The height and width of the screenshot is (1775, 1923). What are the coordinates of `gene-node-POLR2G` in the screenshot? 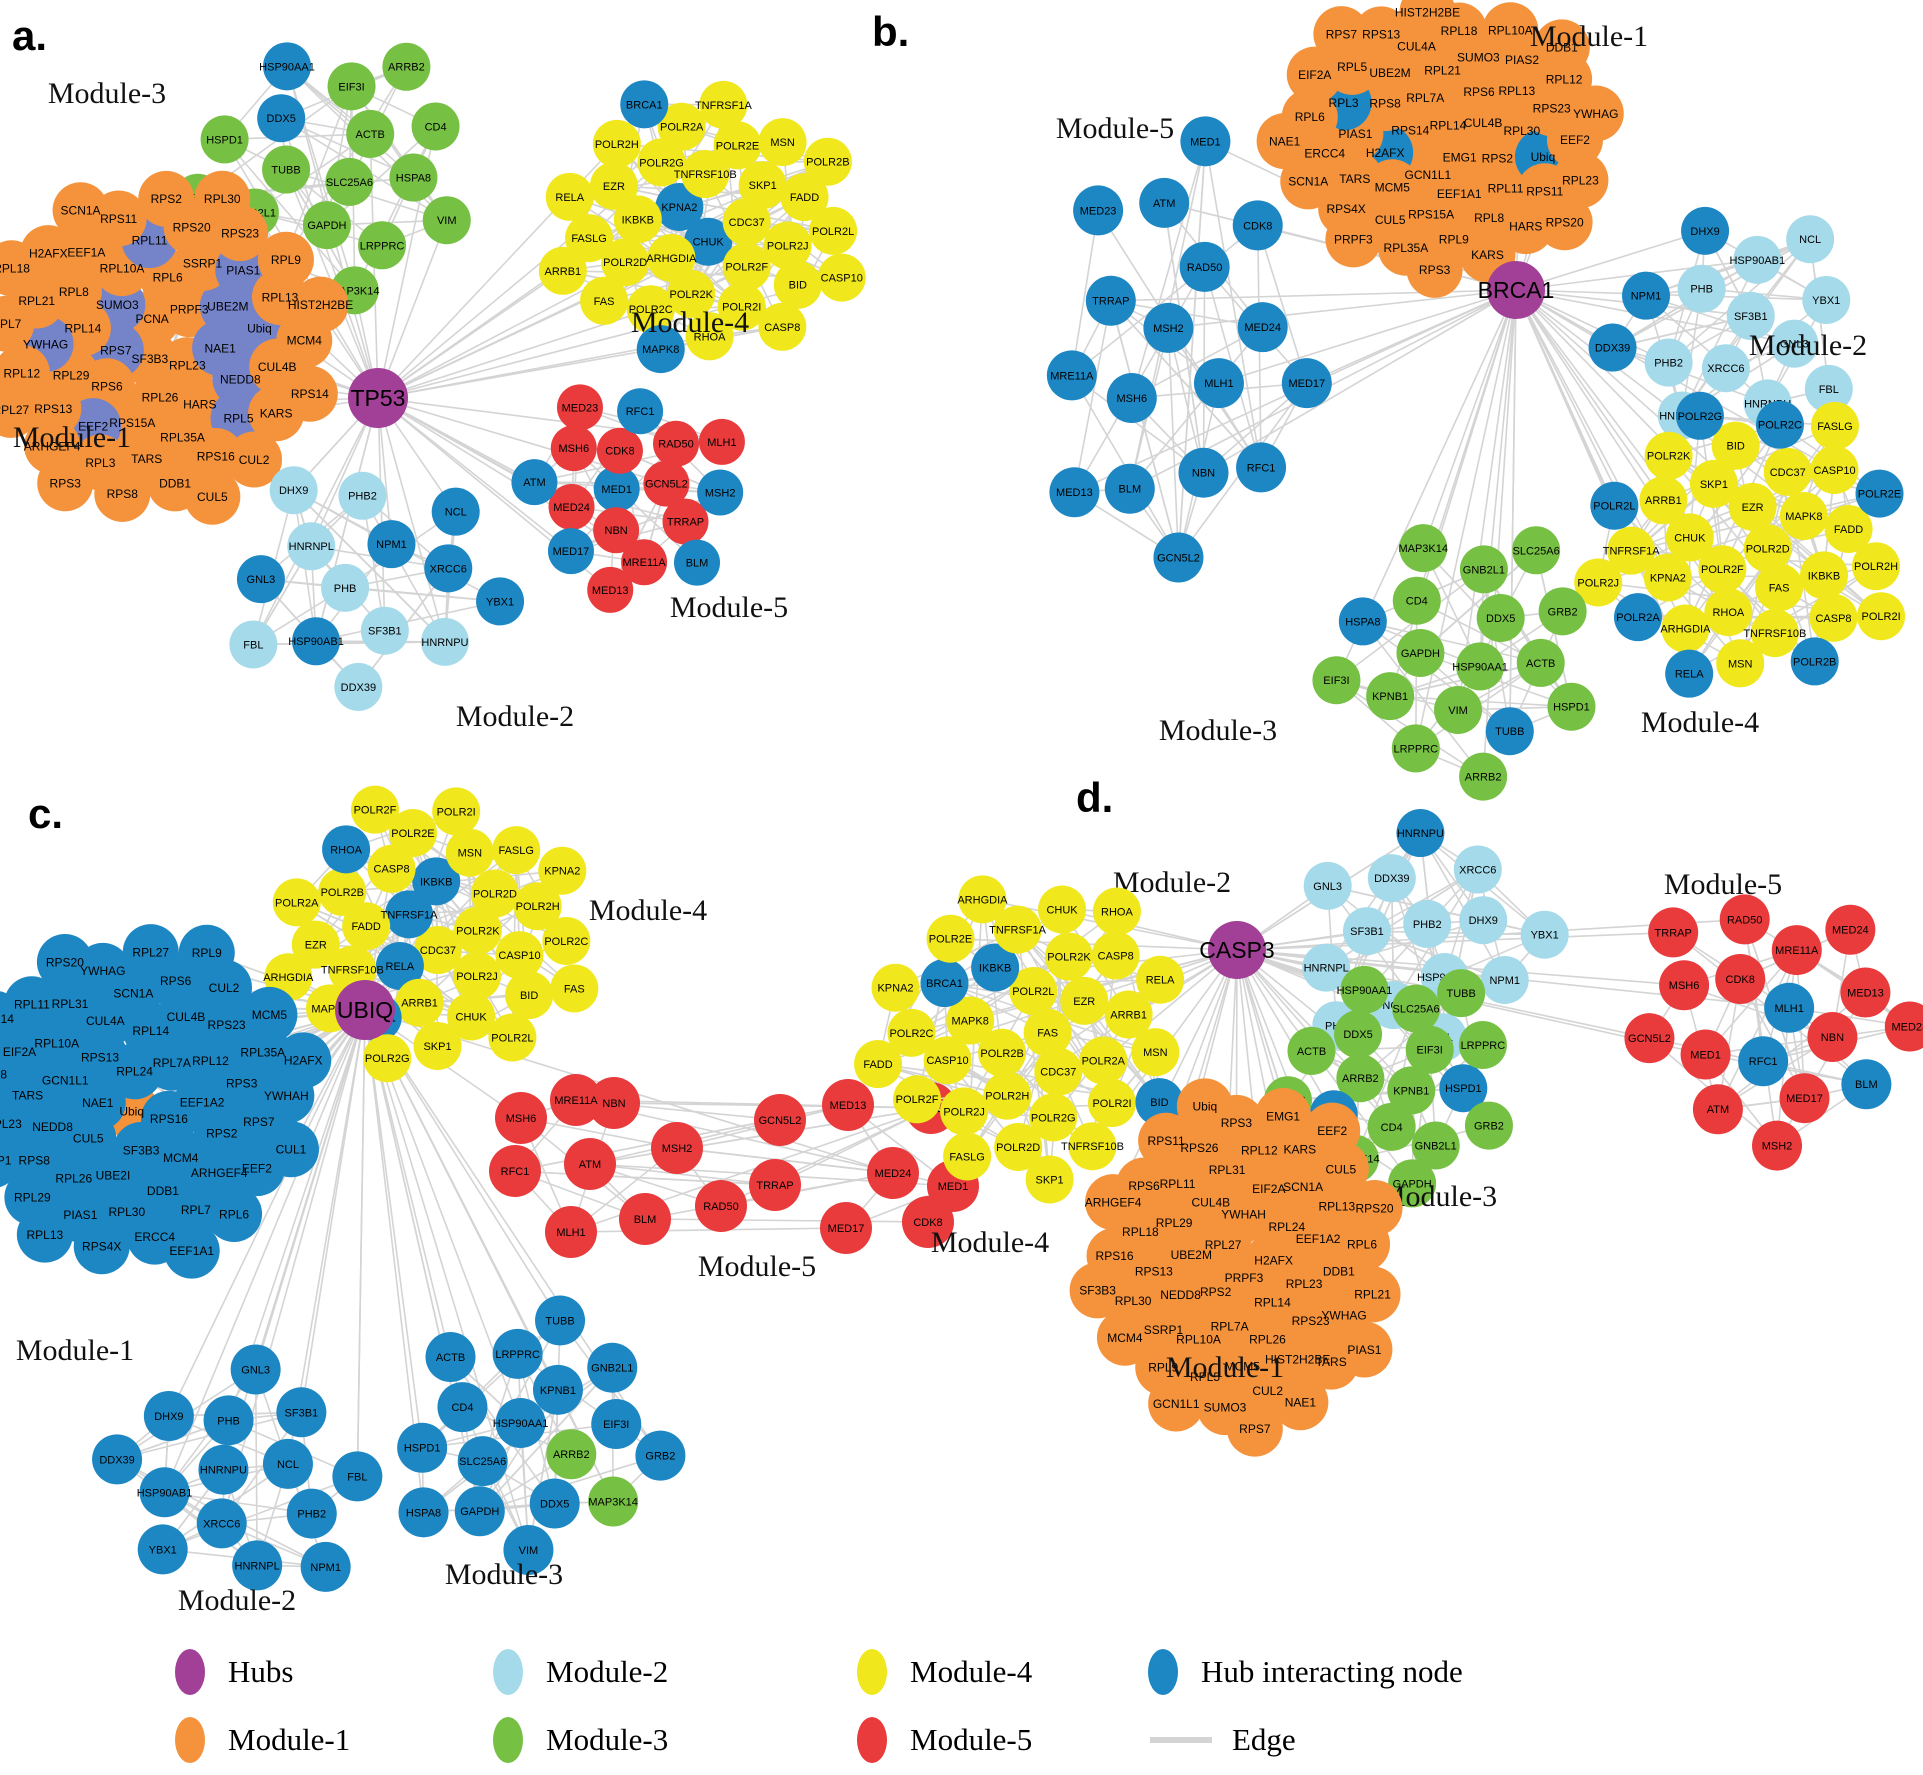 It's located at (387, 1058).